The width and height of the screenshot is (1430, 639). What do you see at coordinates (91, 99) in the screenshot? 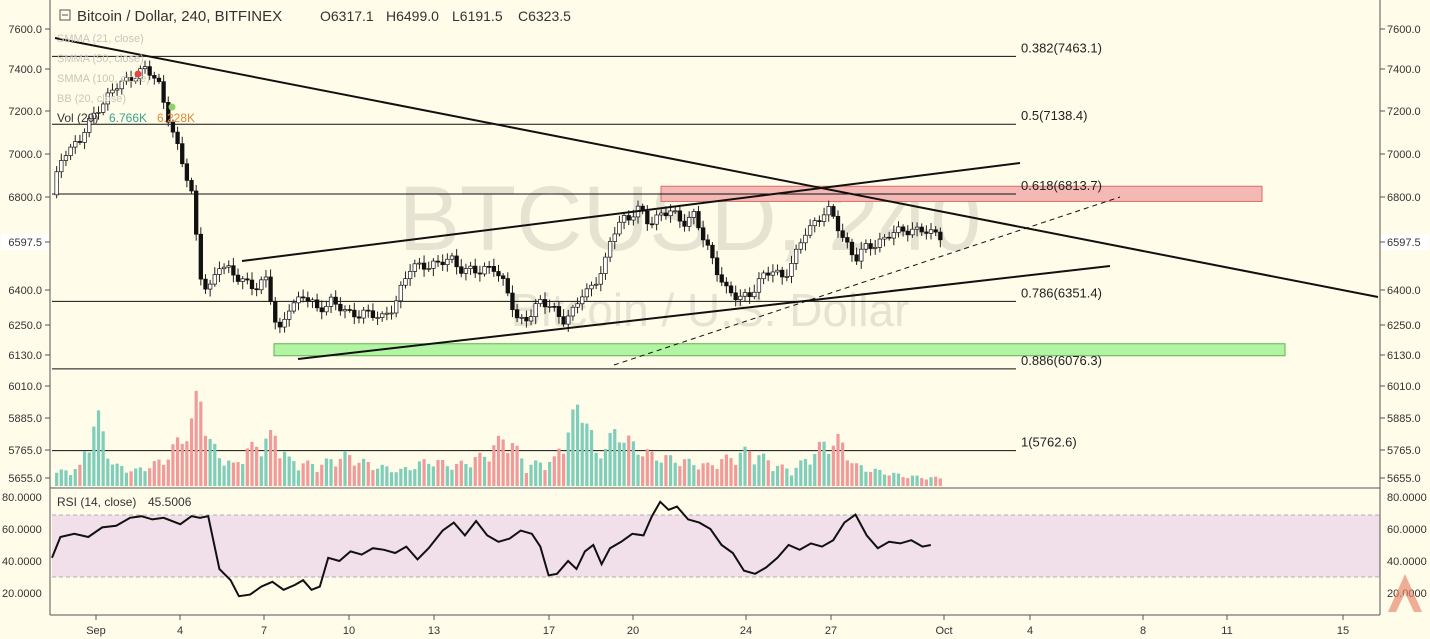
I see `indicator-bb: BB (20, close)` at bounding box center [91, 99].